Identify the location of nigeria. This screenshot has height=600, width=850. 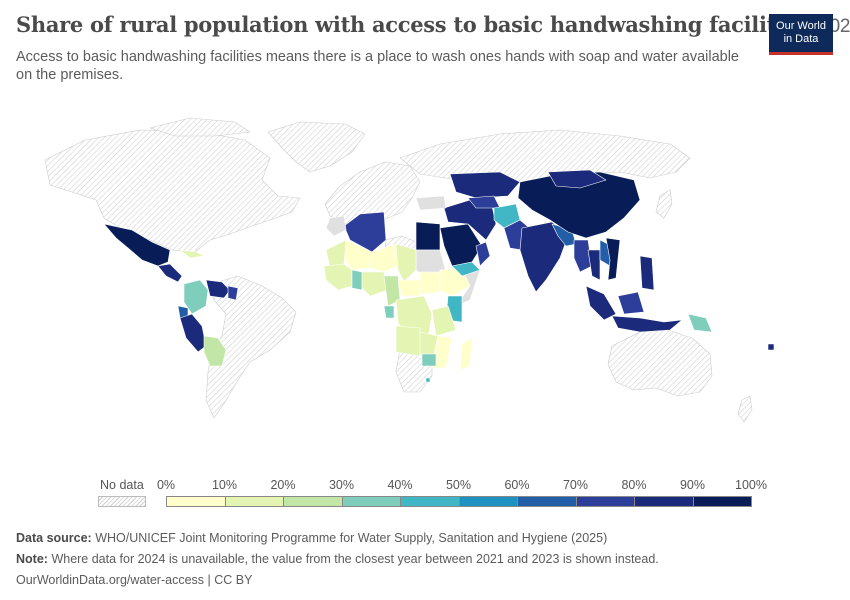
(375, 284).